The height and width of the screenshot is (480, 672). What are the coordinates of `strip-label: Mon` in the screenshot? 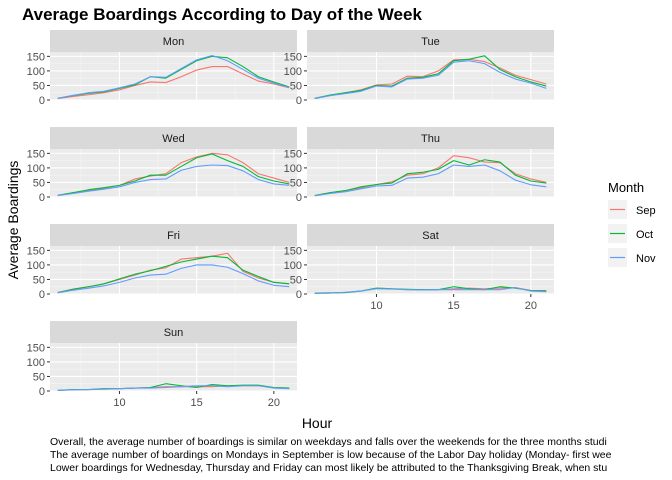 It's located at (173, 42).